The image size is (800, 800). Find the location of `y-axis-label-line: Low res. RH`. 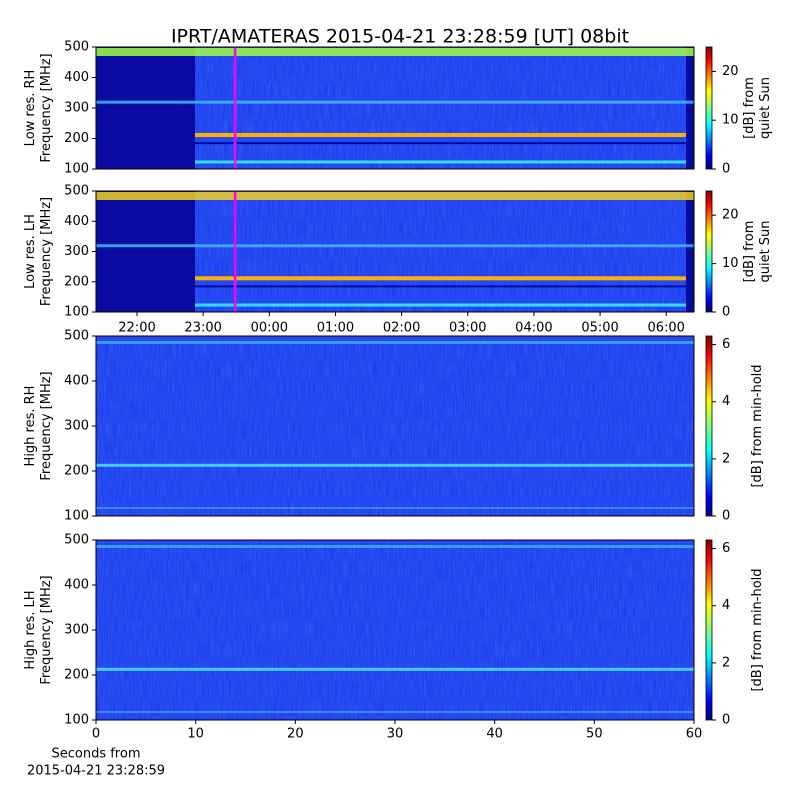

y-axis-label-line: Low res. RH is located at coordinates (30, 108).